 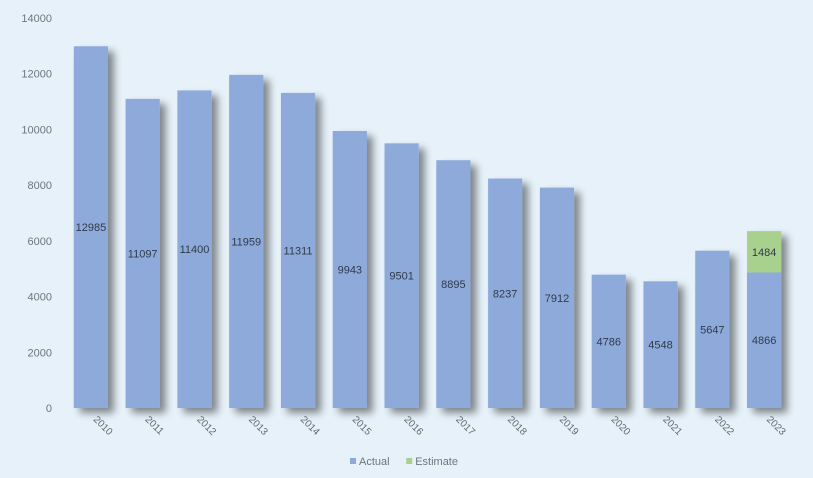 I want to click on y-tick-label: 14000, so click(x=36, y=19).